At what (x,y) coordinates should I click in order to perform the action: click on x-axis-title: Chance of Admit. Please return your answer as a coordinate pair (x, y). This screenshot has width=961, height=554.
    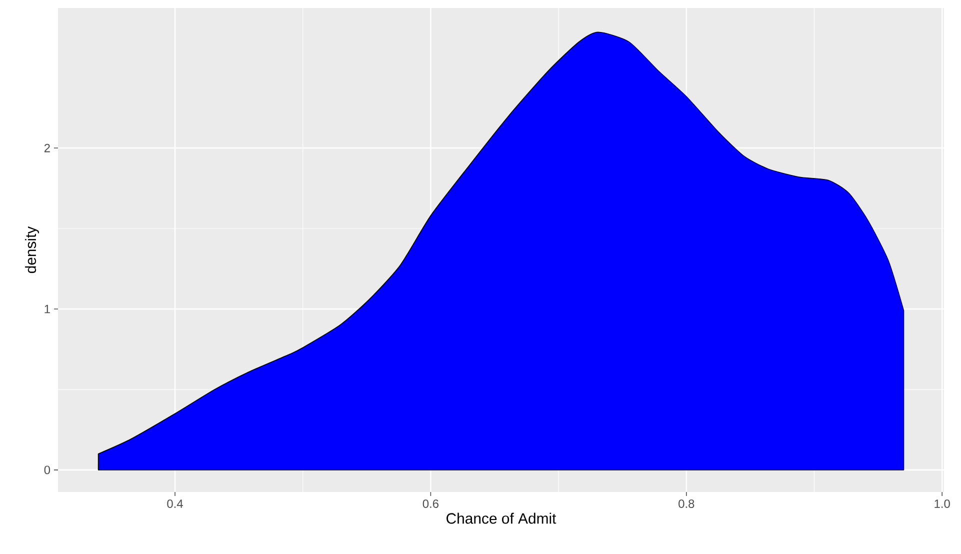
    Looking at the image, I should click on (501, 518).